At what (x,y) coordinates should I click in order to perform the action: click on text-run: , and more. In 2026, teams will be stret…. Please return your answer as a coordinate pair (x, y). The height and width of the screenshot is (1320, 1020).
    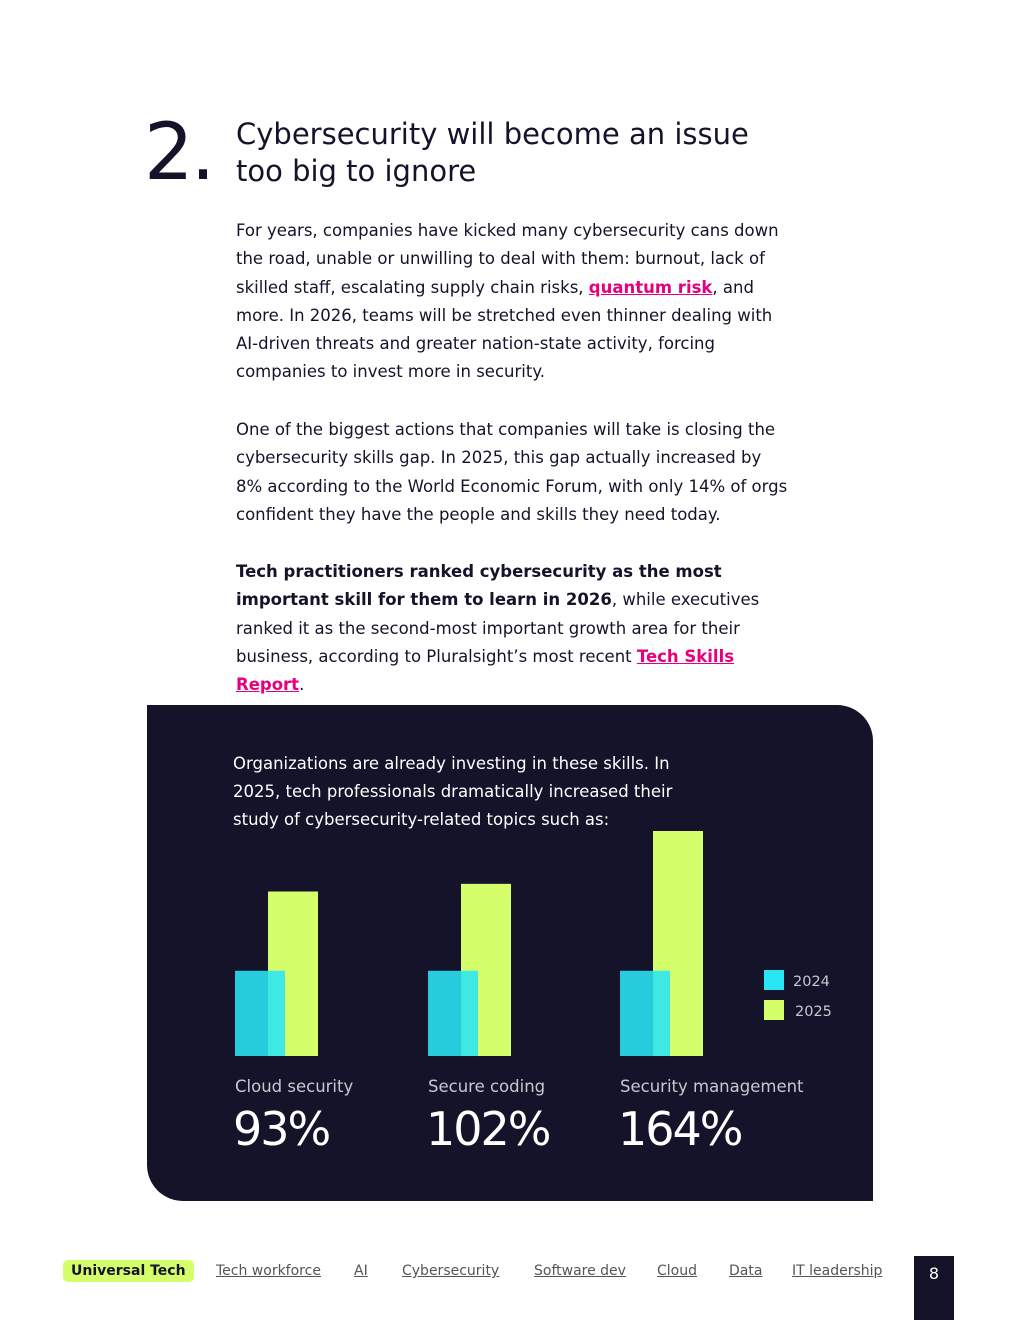
    Looking at the image, I should click on (504, 329).